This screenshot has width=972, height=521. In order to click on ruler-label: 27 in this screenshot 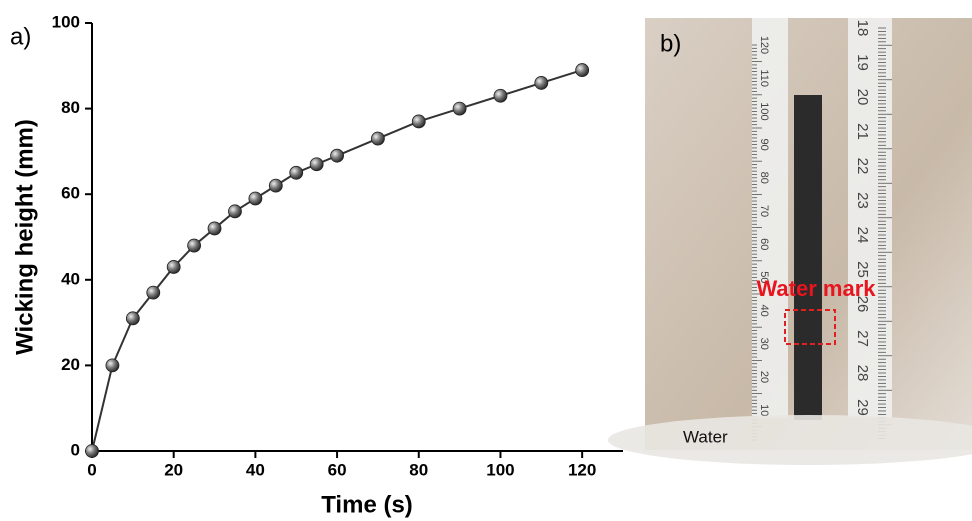, I will do `click(862, 338)`.